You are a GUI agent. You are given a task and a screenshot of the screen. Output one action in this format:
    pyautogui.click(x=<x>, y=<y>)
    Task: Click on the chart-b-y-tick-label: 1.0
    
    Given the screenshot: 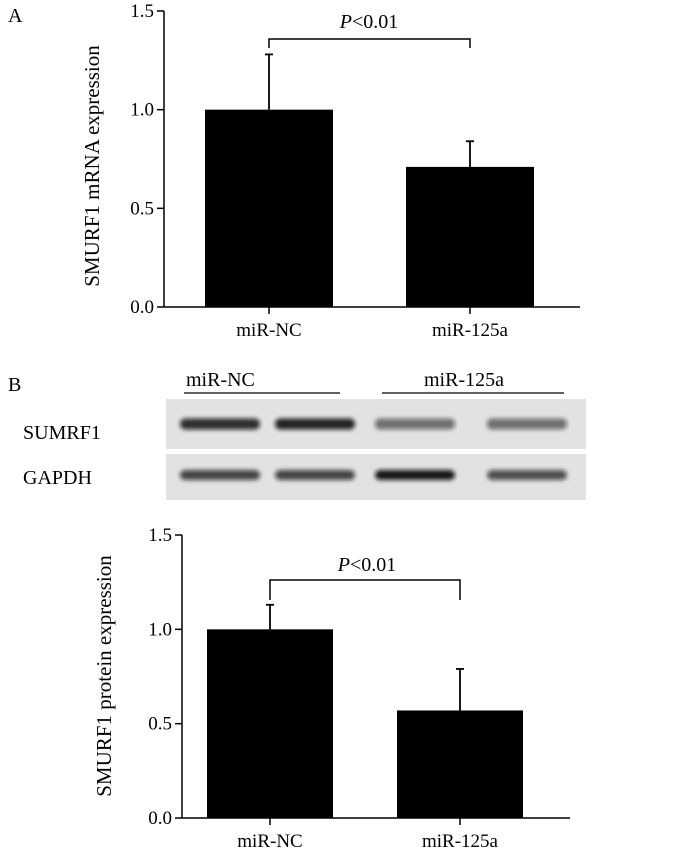 What is the action you would take?
    pyautogui.click(x=160, y=629)
    